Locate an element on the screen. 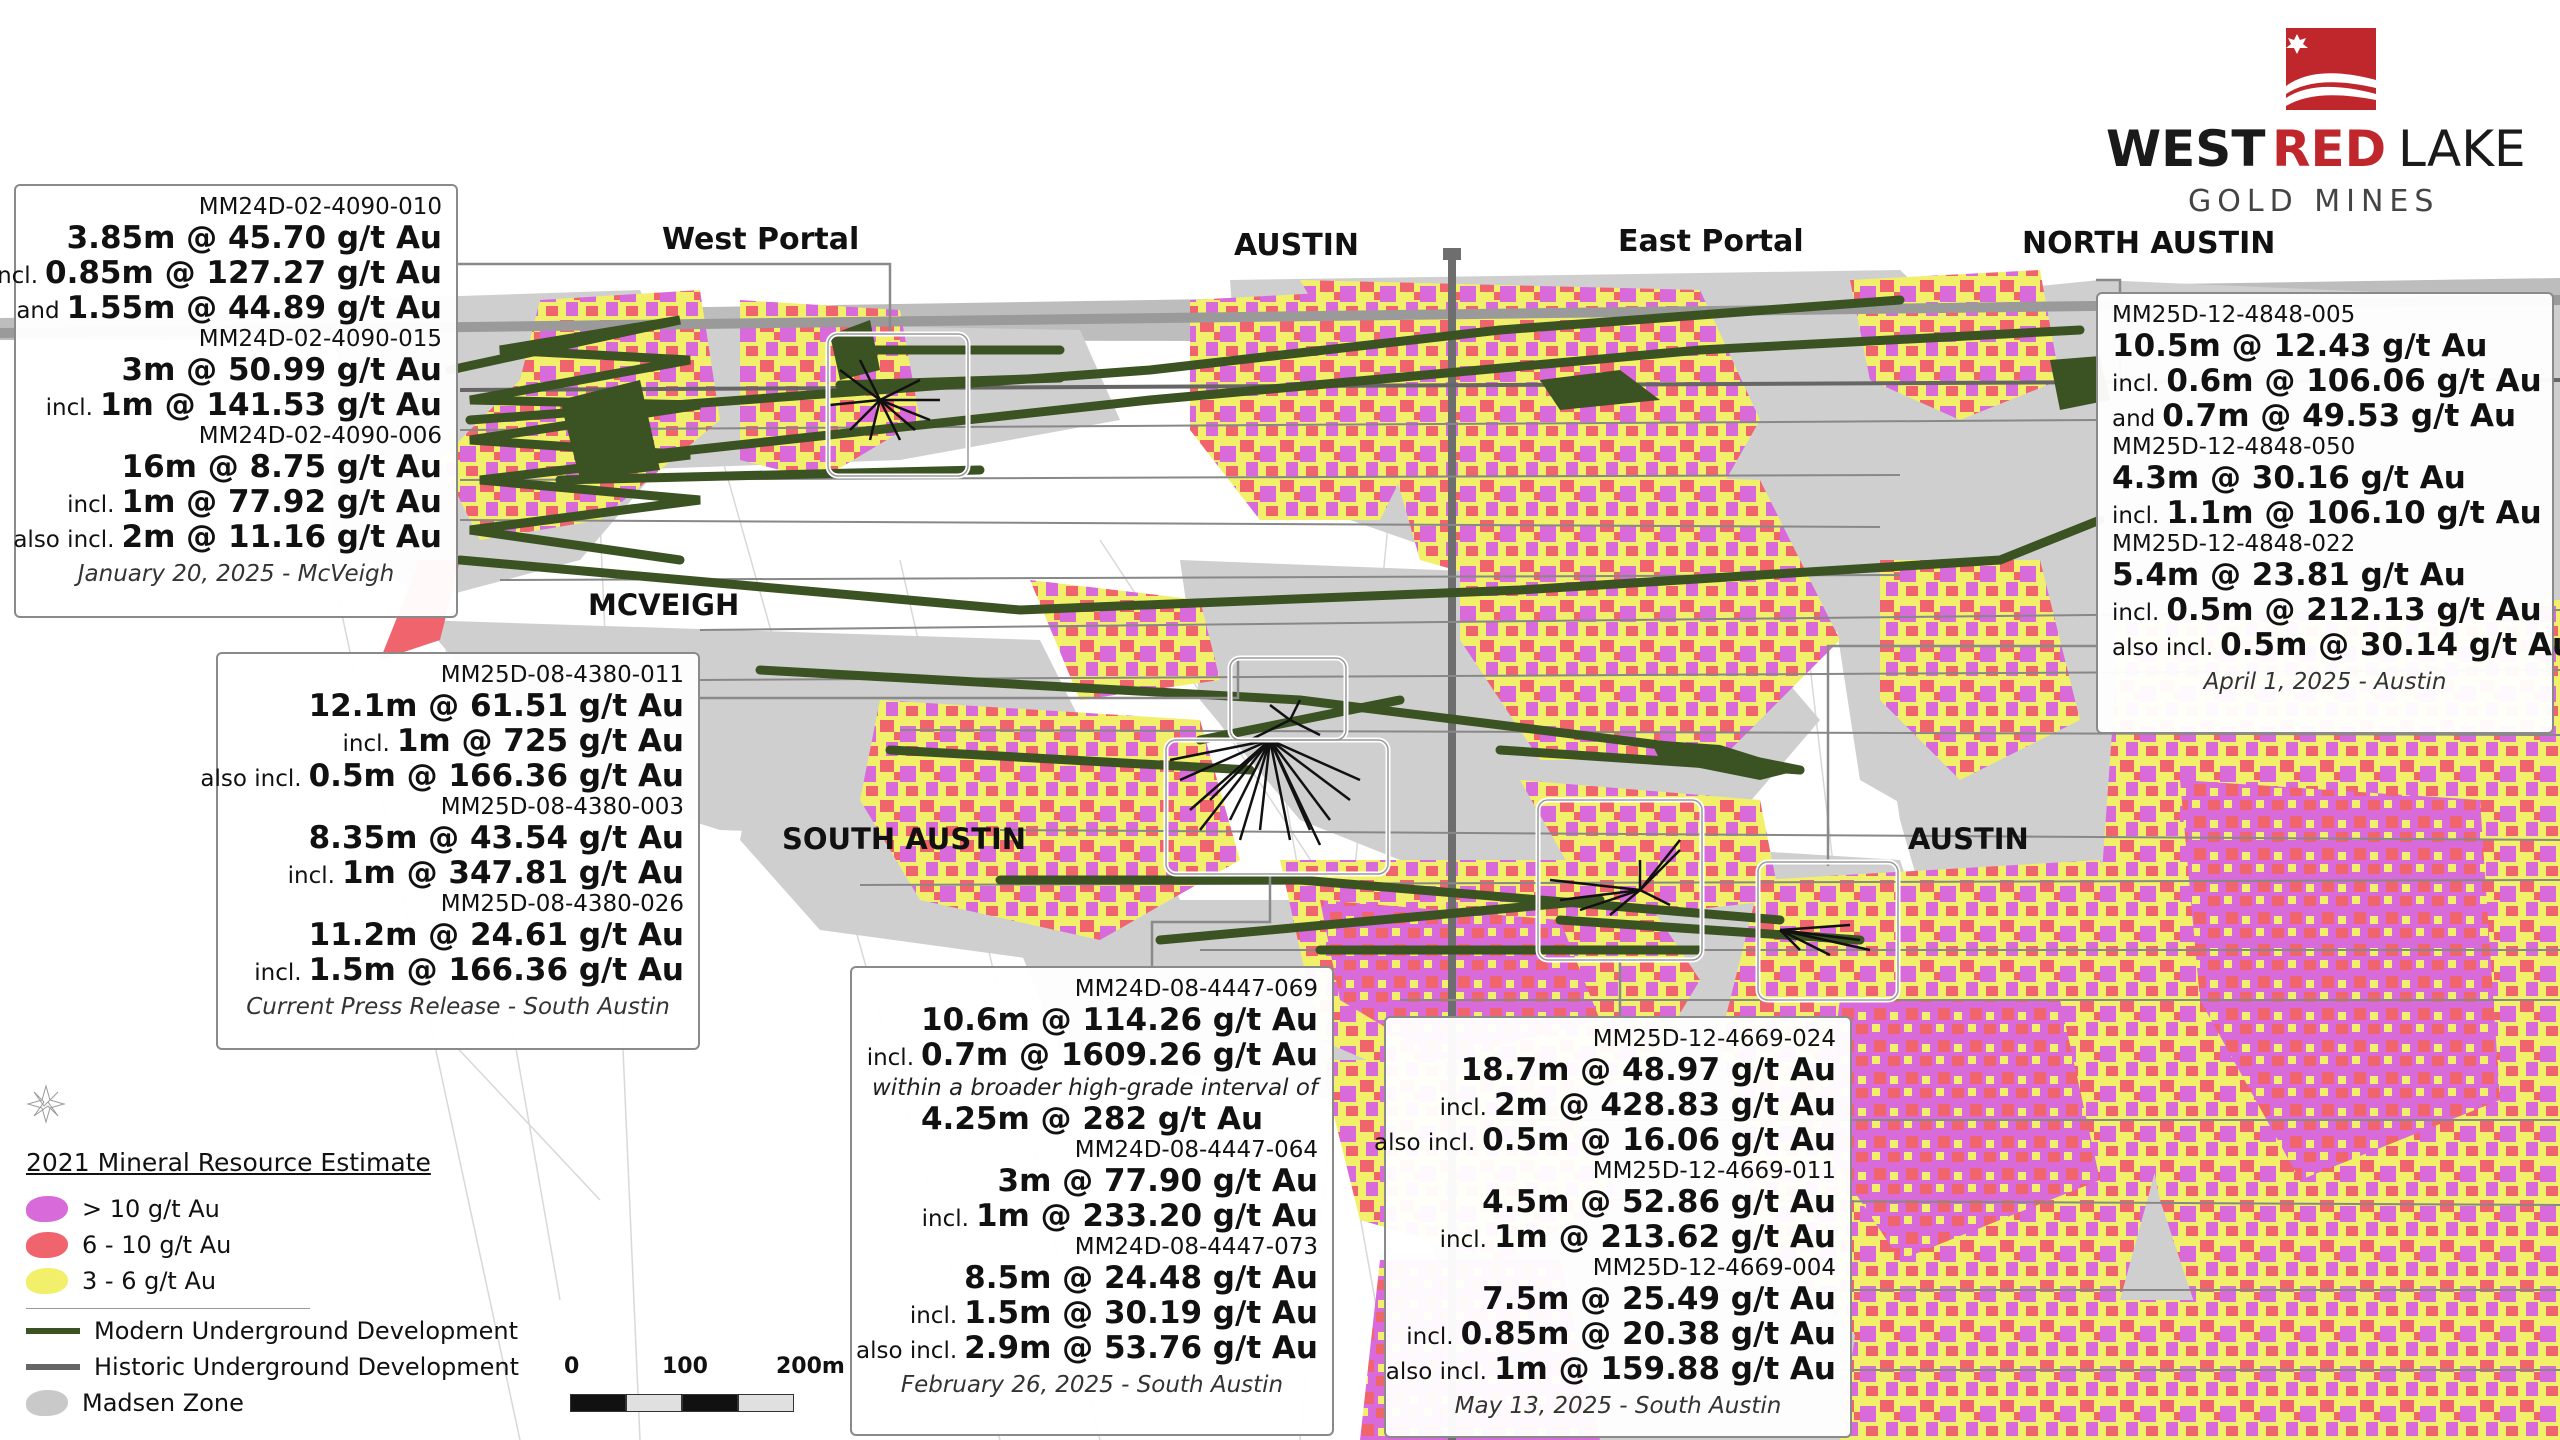  legend-row-mid-grade: 6 - 10 g/t Au is located at coordinates (128, 1245).